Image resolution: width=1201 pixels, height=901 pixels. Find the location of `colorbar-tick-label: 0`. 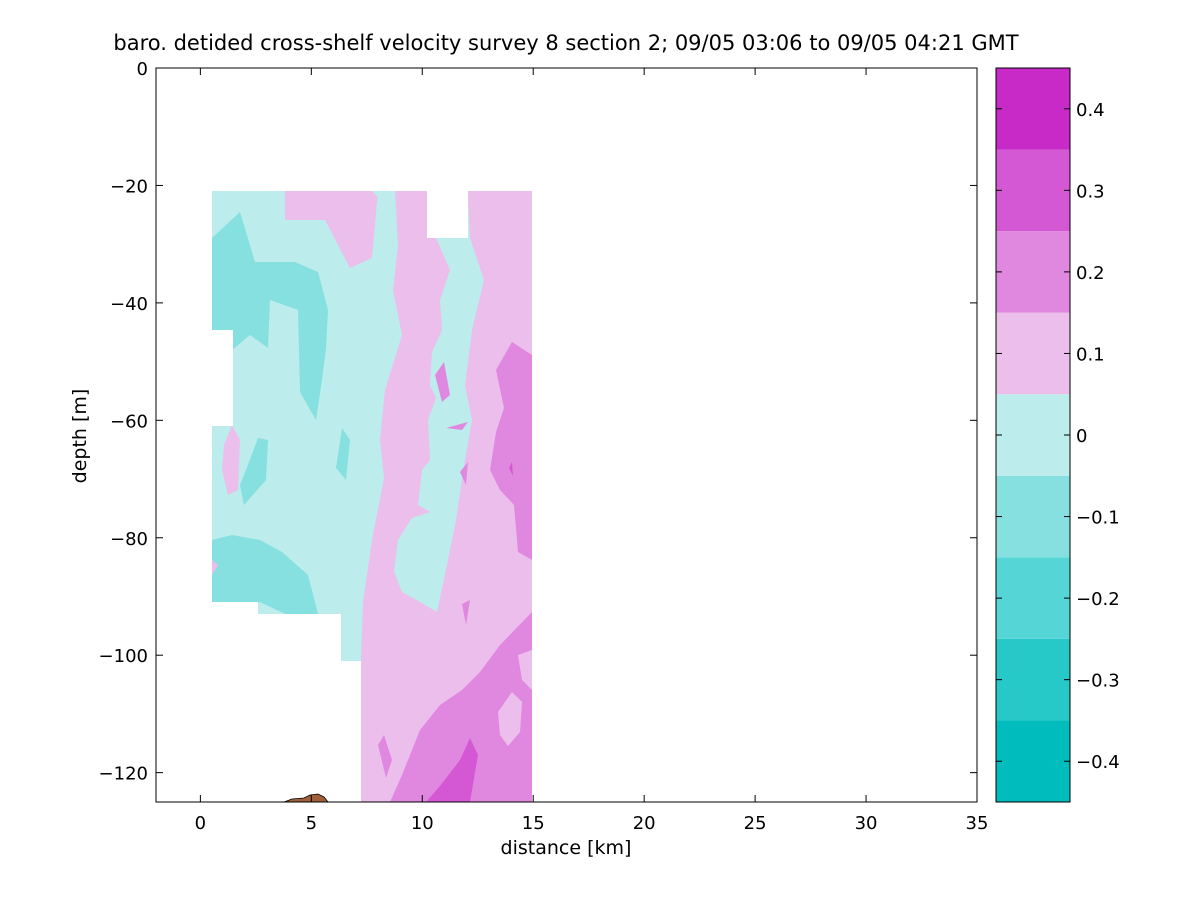

colorbar-tick-label: 0 is located at coordinates (1081, 436).